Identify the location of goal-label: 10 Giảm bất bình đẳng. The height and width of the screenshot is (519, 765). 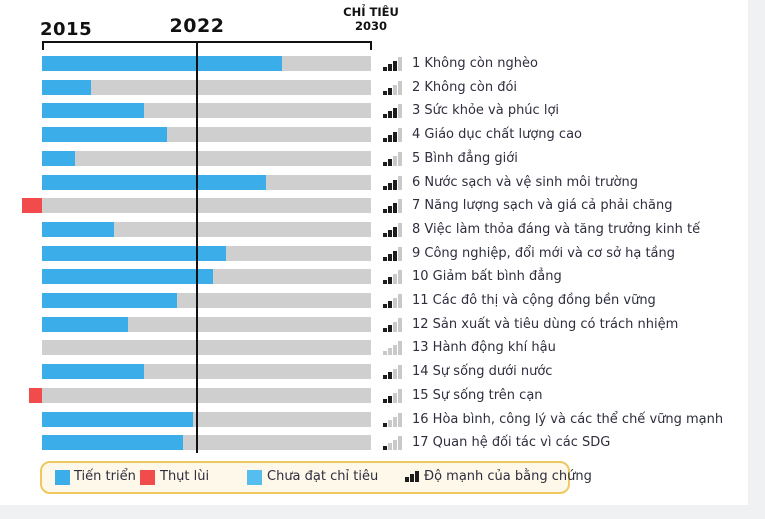
(487, 277).